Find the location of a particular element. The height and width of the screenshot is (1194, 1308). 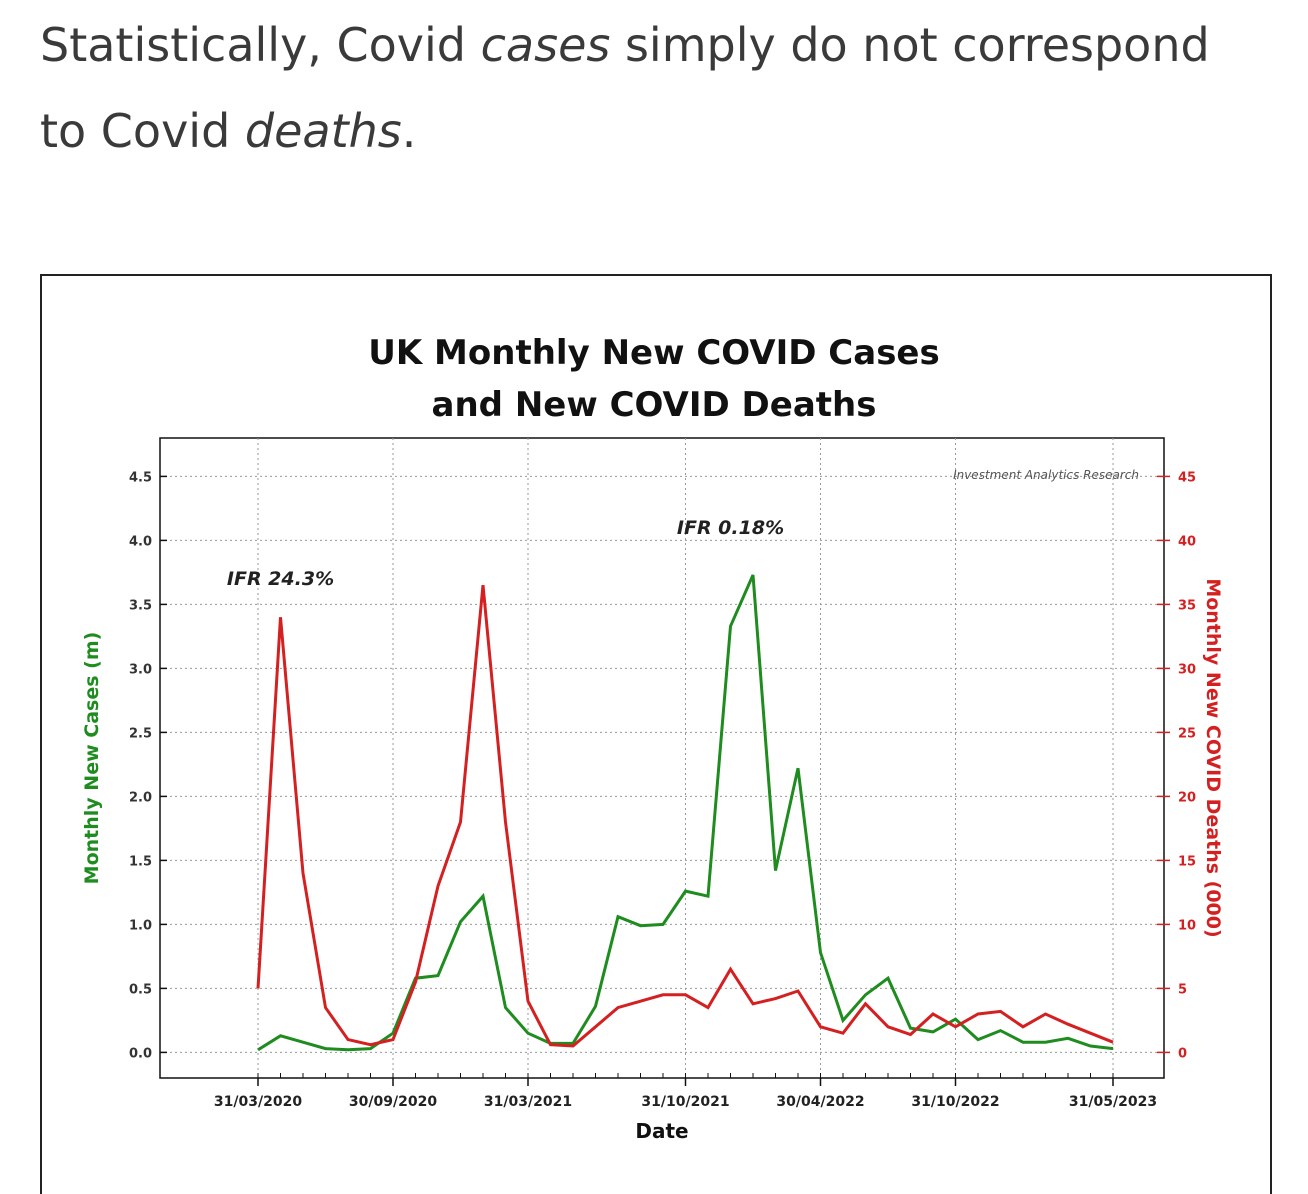

x-tick-label: 30/09/2020 is located at coordinates (393, 1102).